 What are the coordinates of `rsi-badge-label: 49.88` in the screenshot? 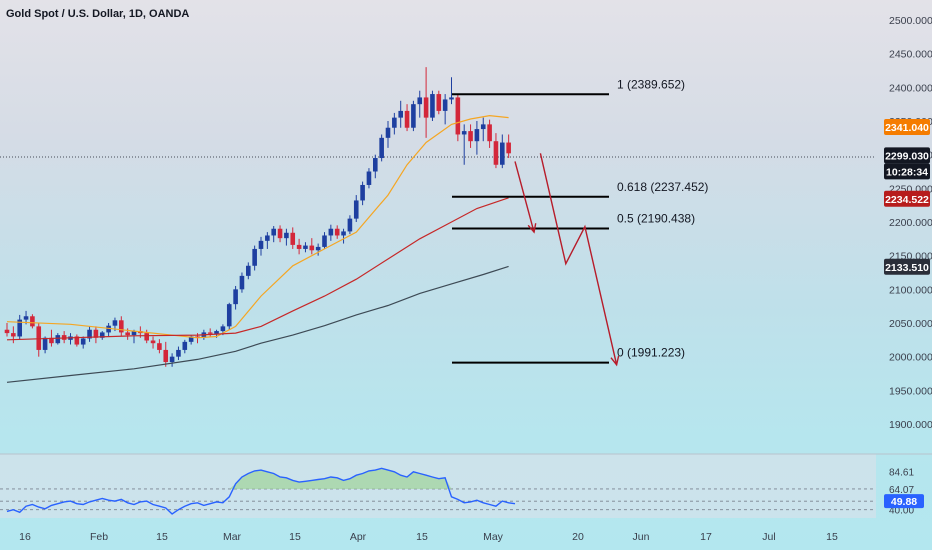 It's located at (904, 502).